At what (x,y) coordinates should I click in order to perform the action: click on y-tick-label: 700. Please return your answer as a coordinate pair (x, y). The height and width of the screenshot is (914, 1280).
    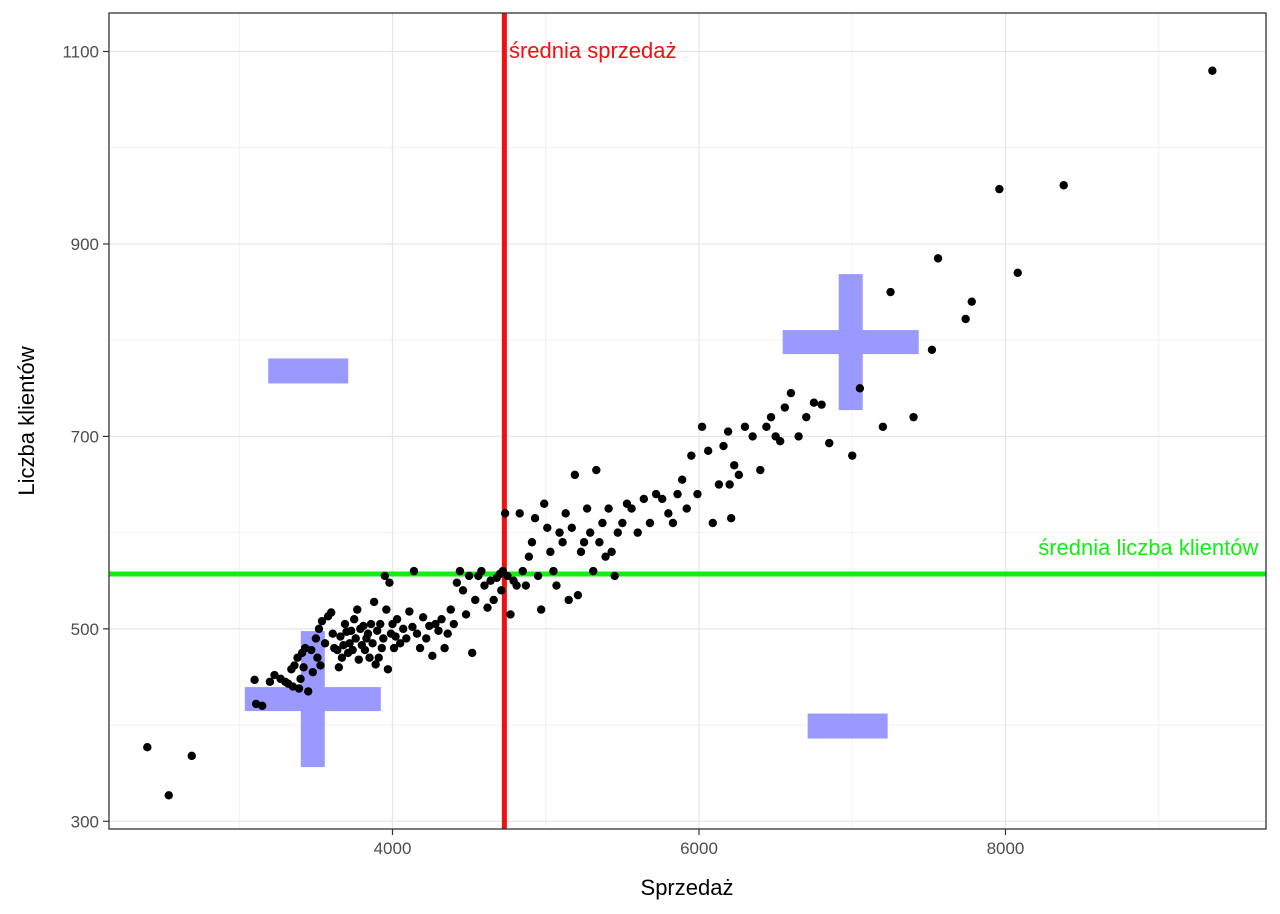
    Looking at the image, I should click on (85, 436).